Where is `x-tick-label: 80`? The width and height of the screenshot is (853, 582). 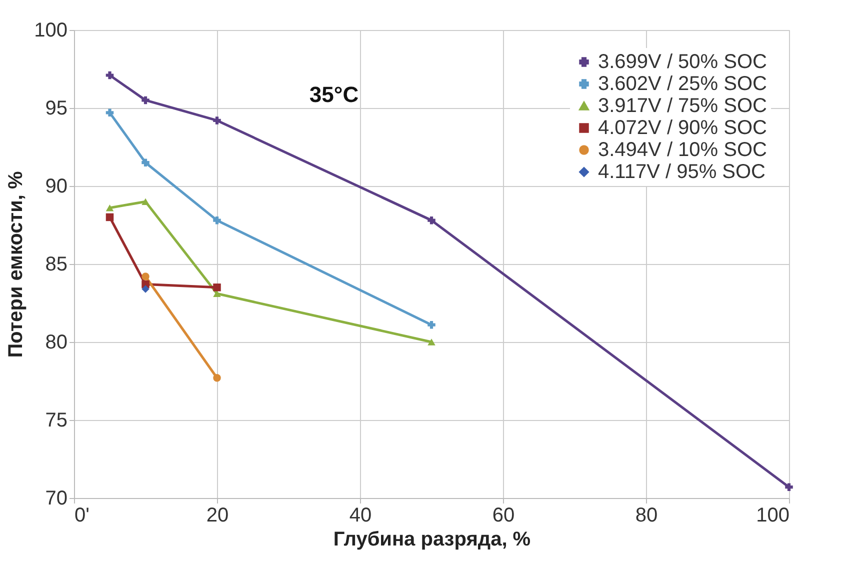
x-tick-label: 80 is located at coordinates (646, 515).